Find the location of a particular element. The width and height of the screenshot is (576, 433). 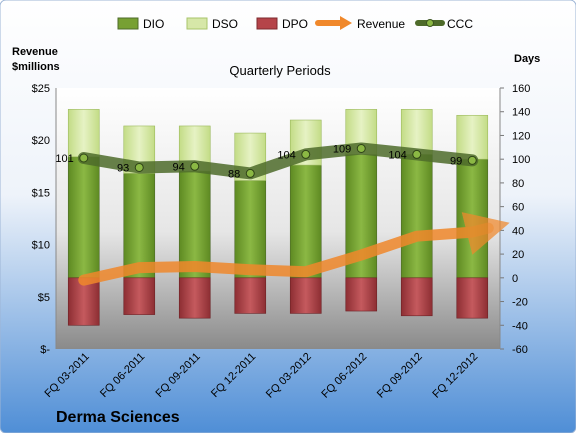

legend-swatch-dpo is located at coordinates (267, 23).